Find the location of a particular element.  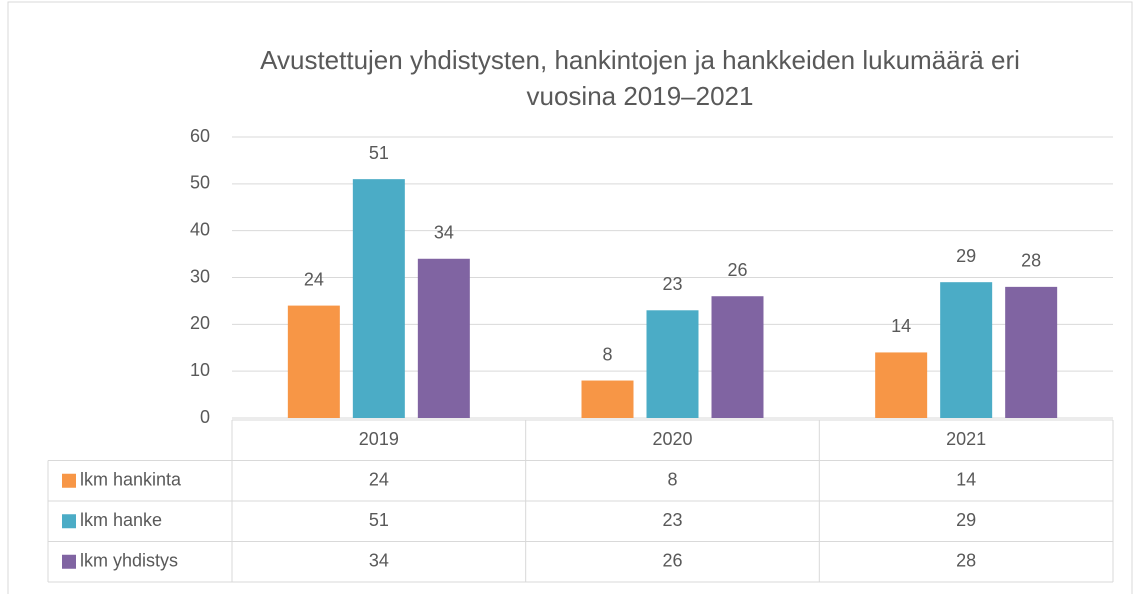

table-cell: 26 is located at coordinates (672, 561).